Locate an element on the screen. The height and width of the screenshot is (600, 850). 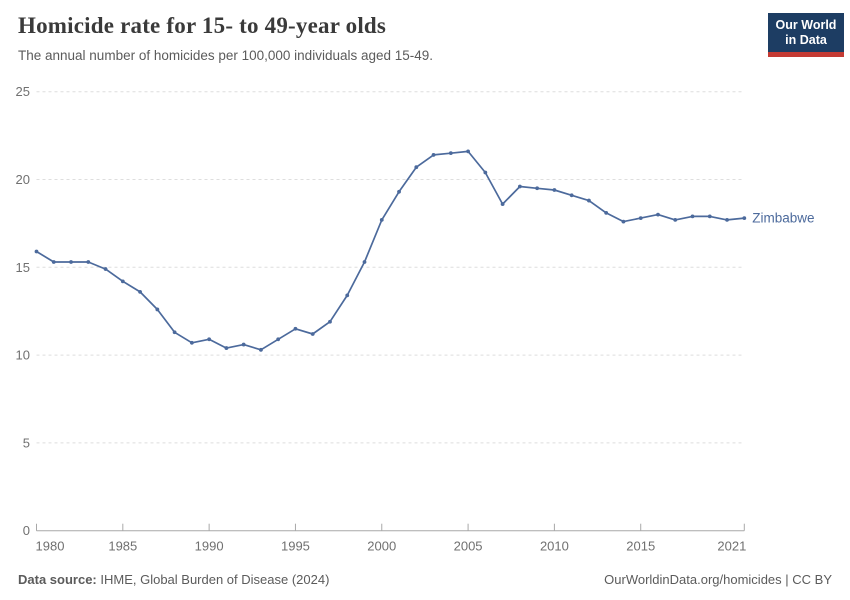
owid-logo: Our World in Data is located at coordinates (806, 35).